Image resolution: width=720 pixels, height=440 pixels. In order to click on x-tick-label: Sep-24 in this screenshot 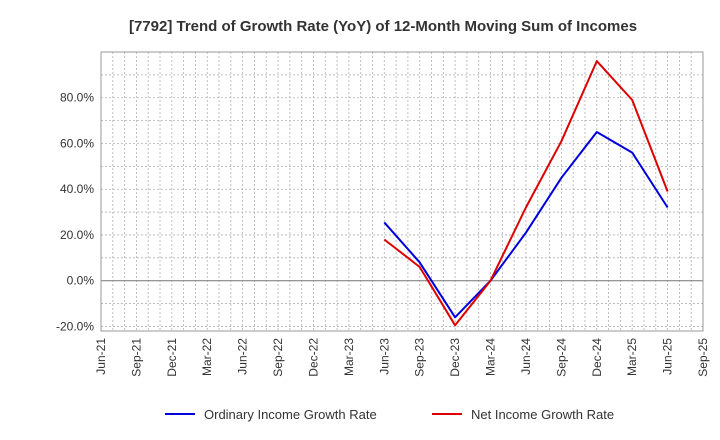, I will do `click(561, 357)`.